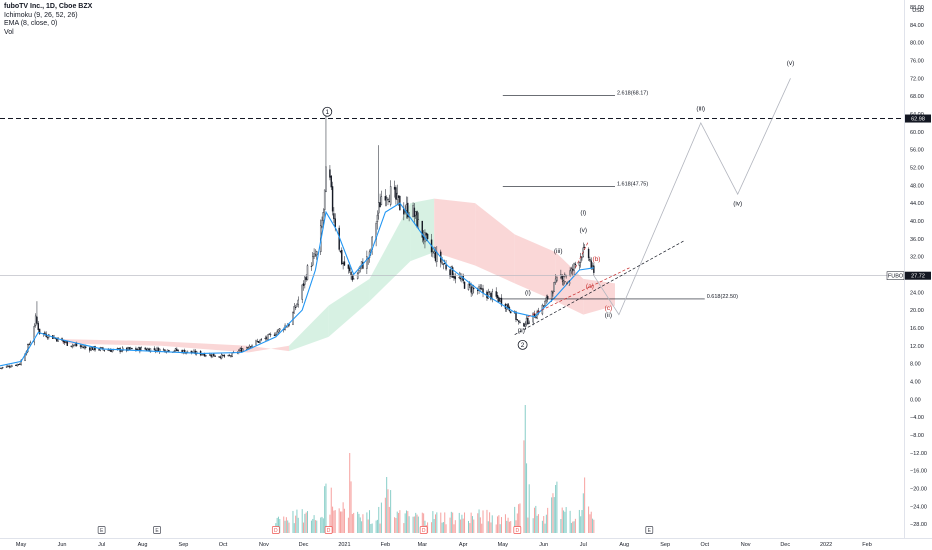 This screenshot has width=932, height=550. Describe the element at coordinates (917, 151) in the screenshot. I see `price-tick-label: 56.00` at that location.